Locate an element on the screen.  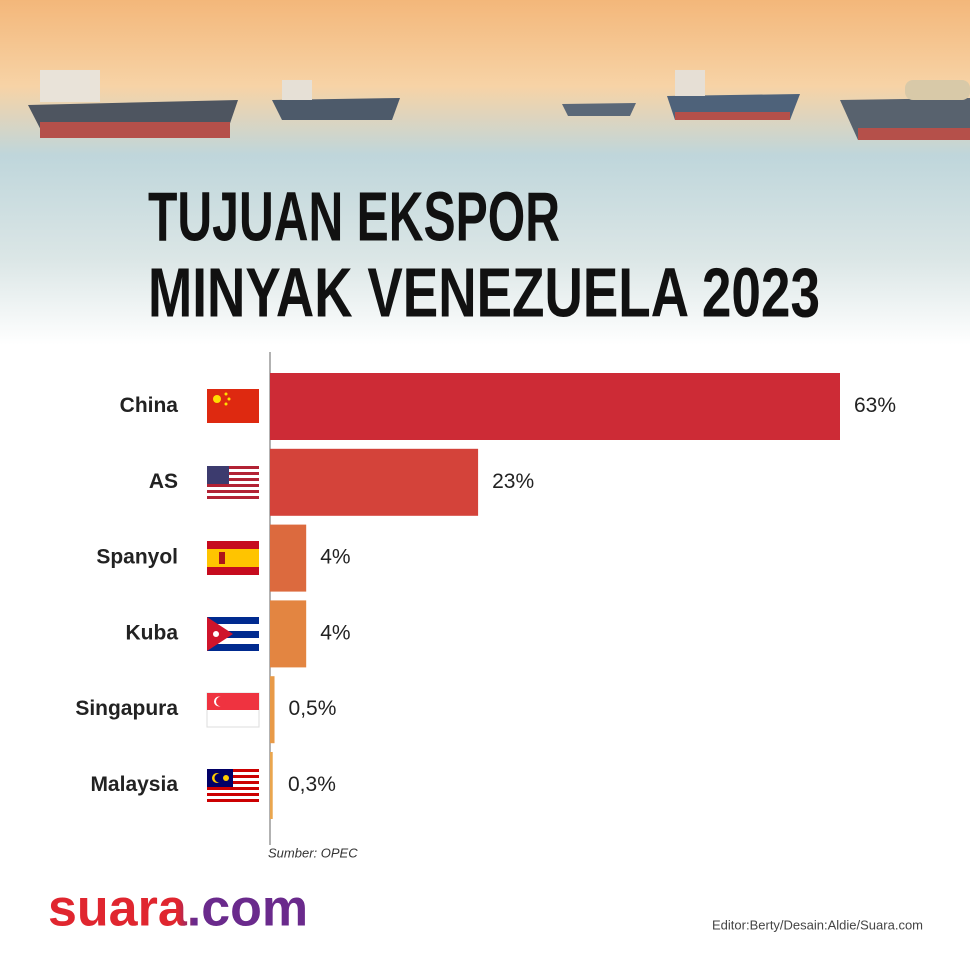
category-label: Malaysia is located at coordinates (134, 784).